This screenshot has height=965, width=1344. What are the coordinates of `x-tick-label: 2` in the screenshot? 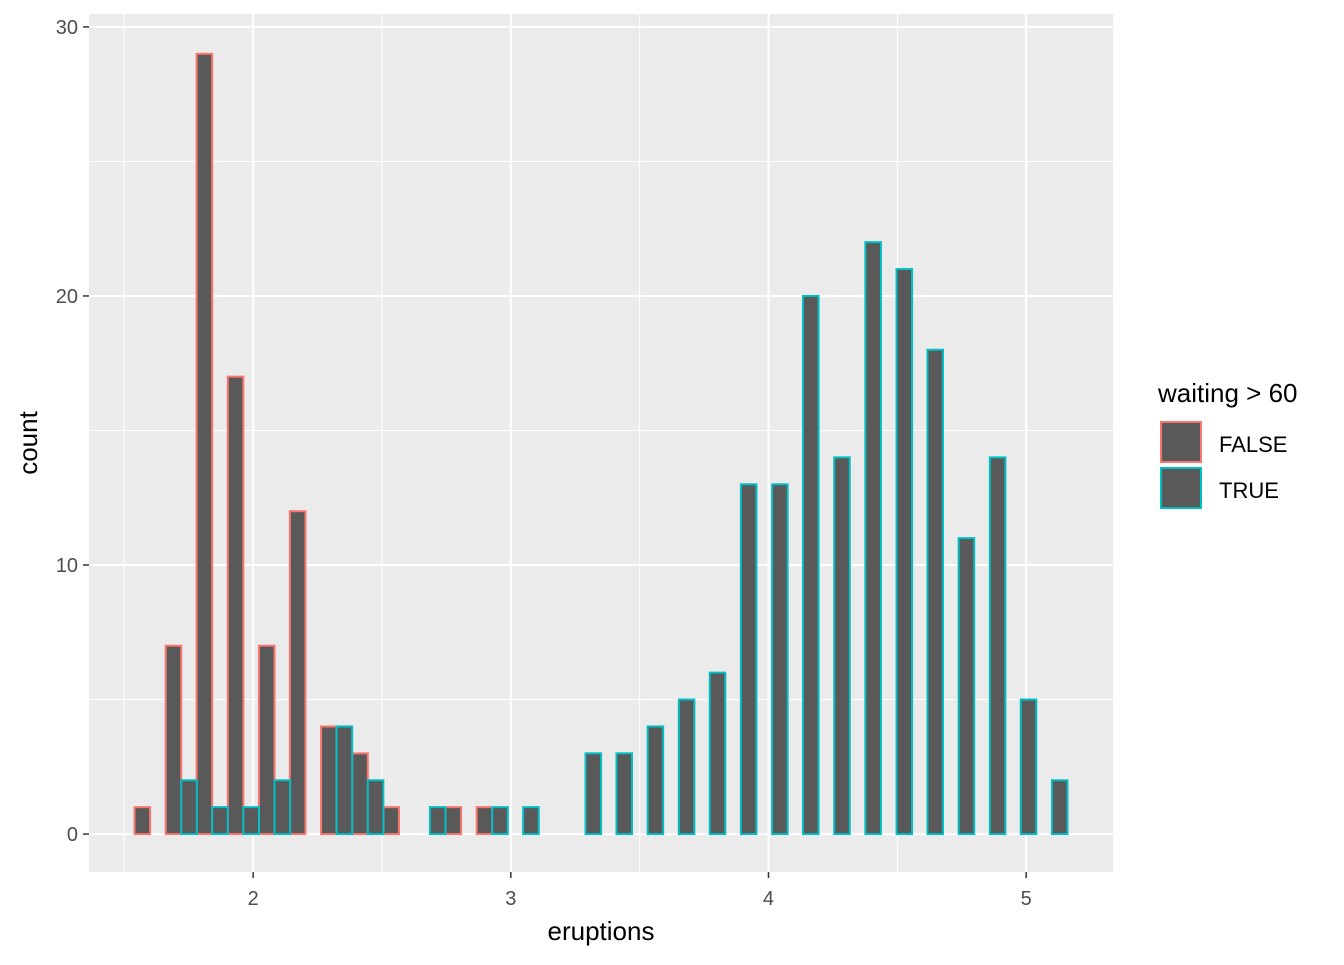 It's located at (253, 899).